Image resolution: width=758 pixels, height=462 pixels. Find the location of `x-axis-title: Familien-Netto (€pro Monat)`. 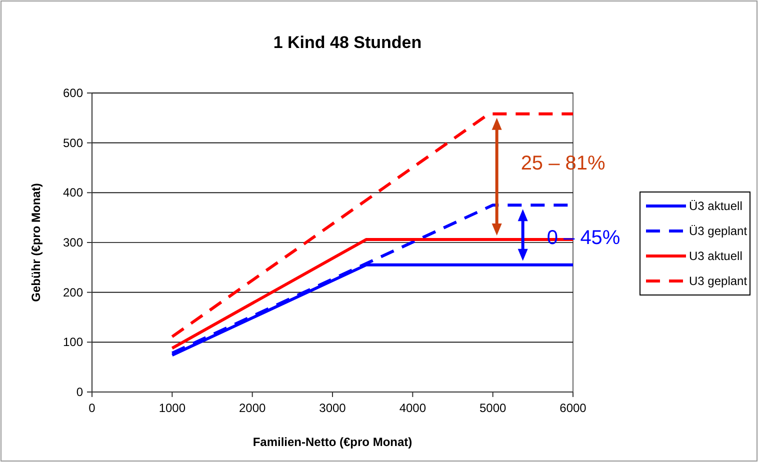

x-axis-title: Familien-Netto (€pro Monat) is located at coordinates (332, 442).